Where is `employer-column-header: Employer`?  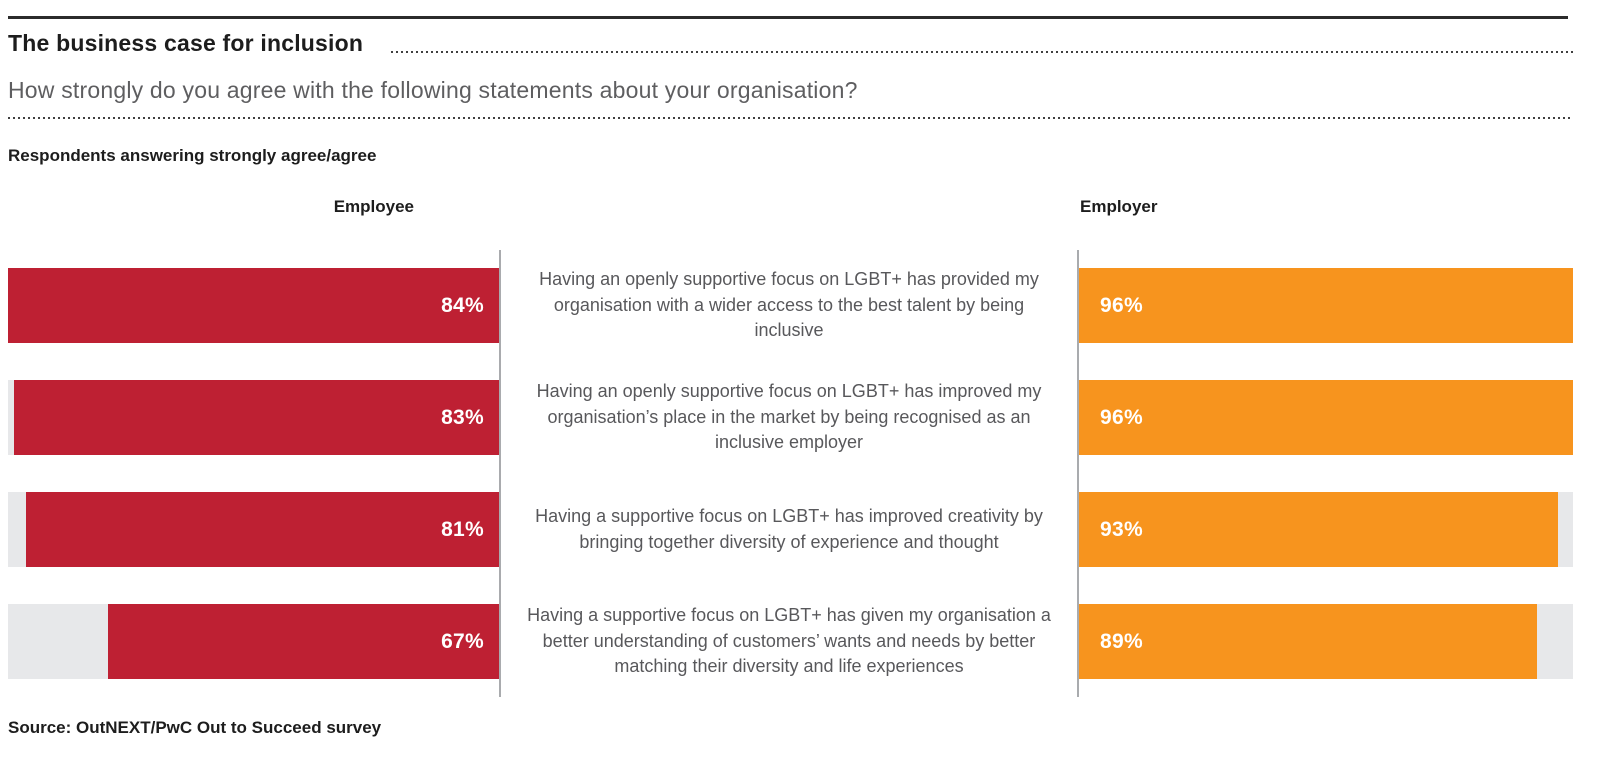
employer-column-header: Employer is located at coordinates (1119, 206).